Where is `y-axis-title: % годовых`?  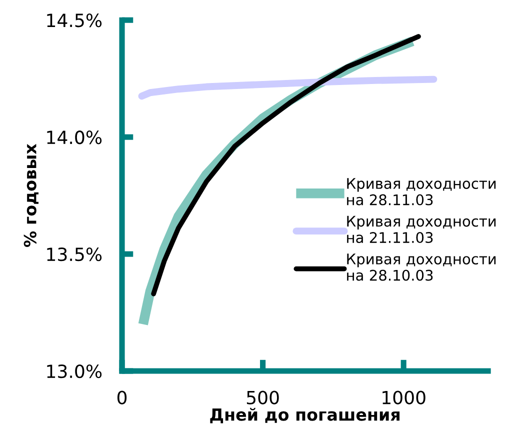
y-axis-title: % годовых is located at coordinates (31, 195).